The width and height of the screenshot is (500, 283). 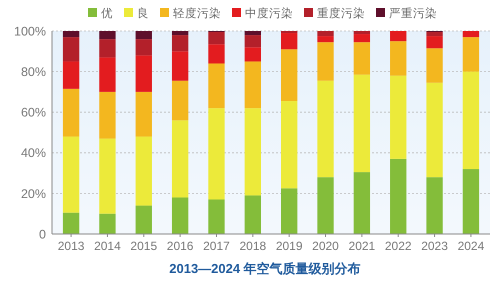 What do you see at coordinates (180, 246) in the screenshot?
I see `x-tick-label: 2016` at bounding box center [180, 246].